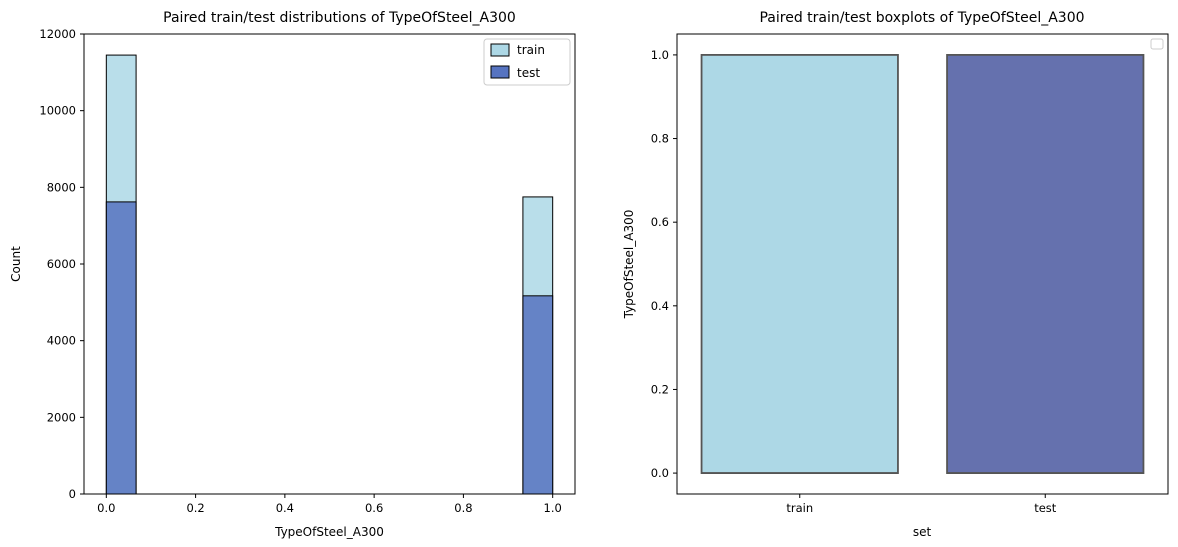 The image size is (1178, 547). What do you see at coordinates (664, 264) in the screenshot?
I see `boxplot-y-ticks: 0.0 0.2 0.4 0.6 0.8 1.0` at bounding box center [664, 264].